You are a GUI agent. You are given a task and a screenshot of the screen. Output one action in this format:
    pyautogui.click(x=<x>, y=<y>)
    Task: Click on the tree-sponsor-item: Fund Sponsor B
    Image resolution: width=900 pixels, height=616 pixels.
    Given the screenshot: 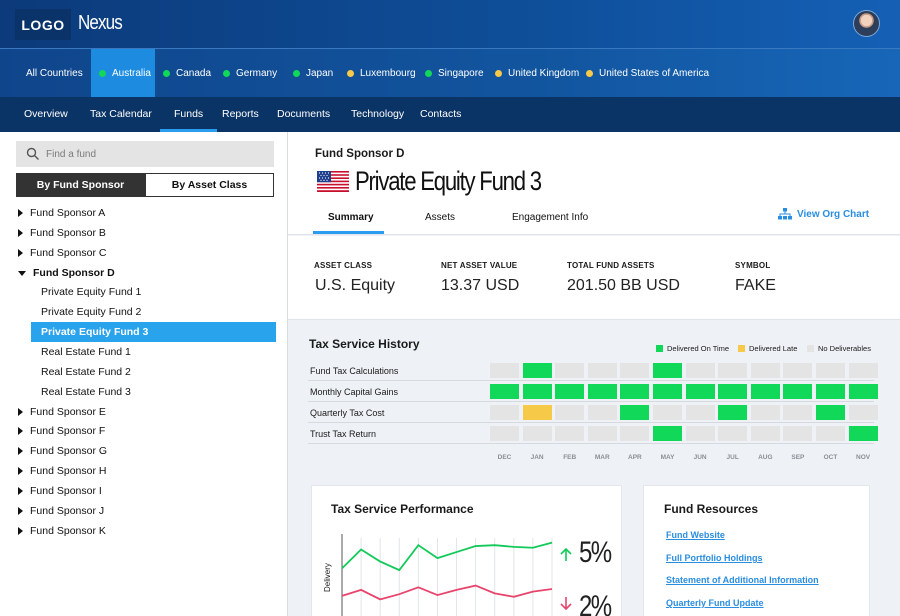 What is the action you would take?
    pyautogui.click(x=62, y=233)
    